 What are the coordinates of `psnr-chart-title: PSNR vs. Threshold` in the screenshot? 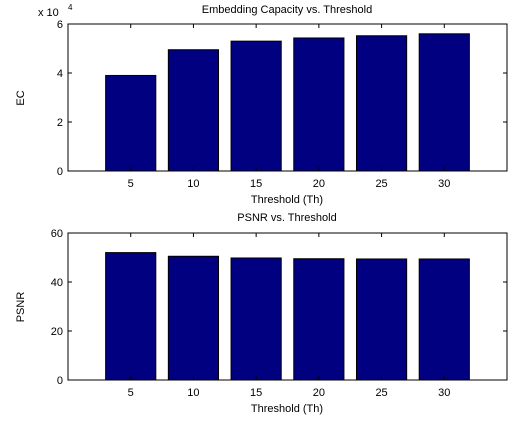 It's located at (286, 218).